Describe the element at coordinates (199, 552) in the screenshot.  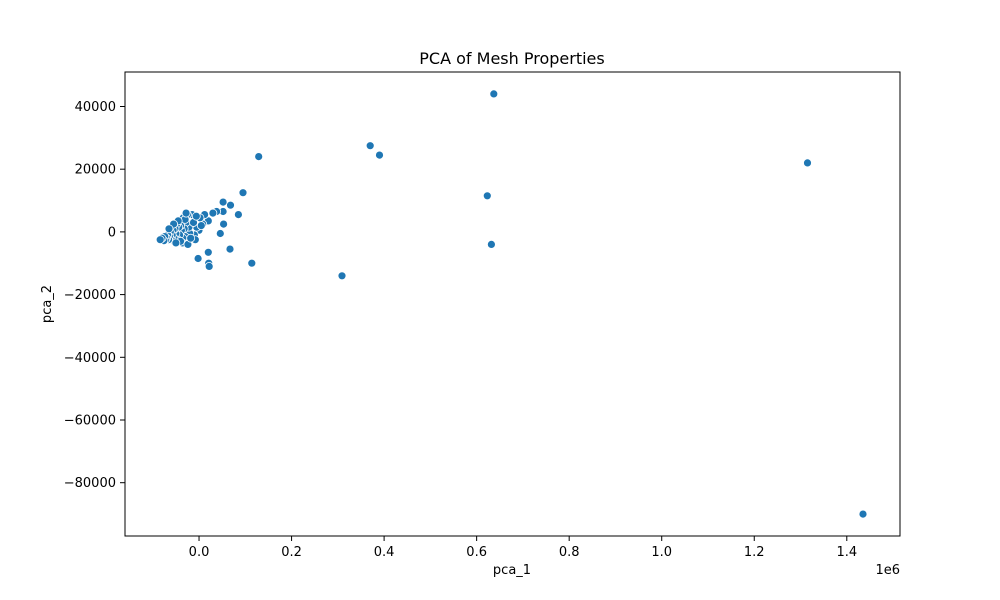
I see `x-tick-label: 0.0` at that location.